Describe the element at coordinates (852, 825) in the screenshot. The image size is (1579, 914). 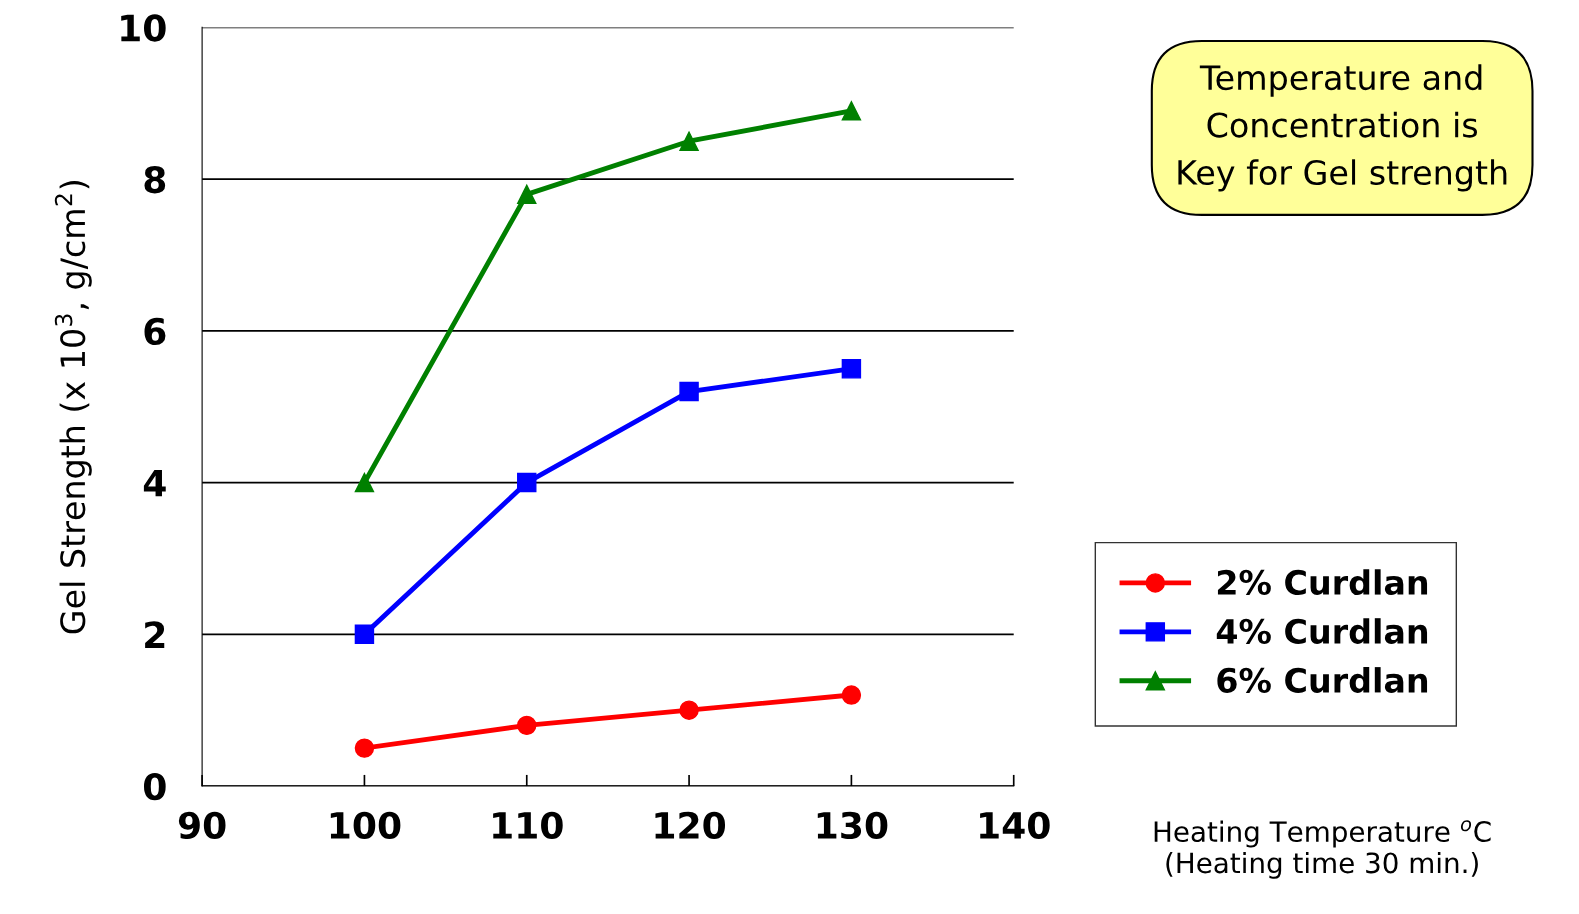
I see `x-tick-label: 130` at that location.